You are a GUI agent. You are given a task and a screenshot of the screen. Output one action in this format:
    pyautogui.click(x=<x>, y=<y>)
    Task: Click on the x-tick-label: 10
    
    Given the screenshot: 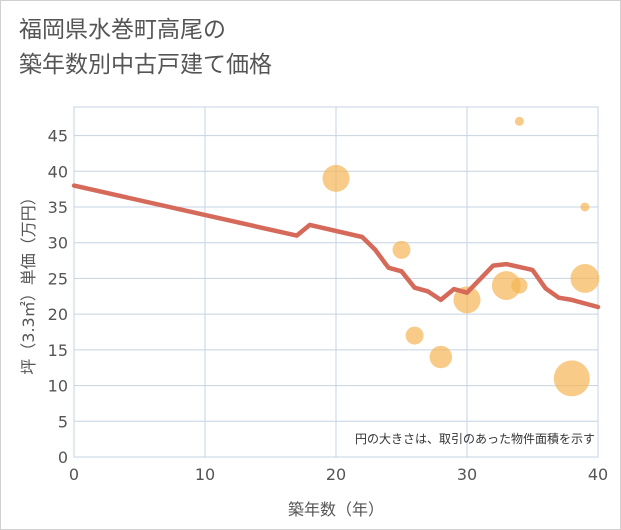 What is the action you would take?
    pyautogui.click(x=205, y=474)
    